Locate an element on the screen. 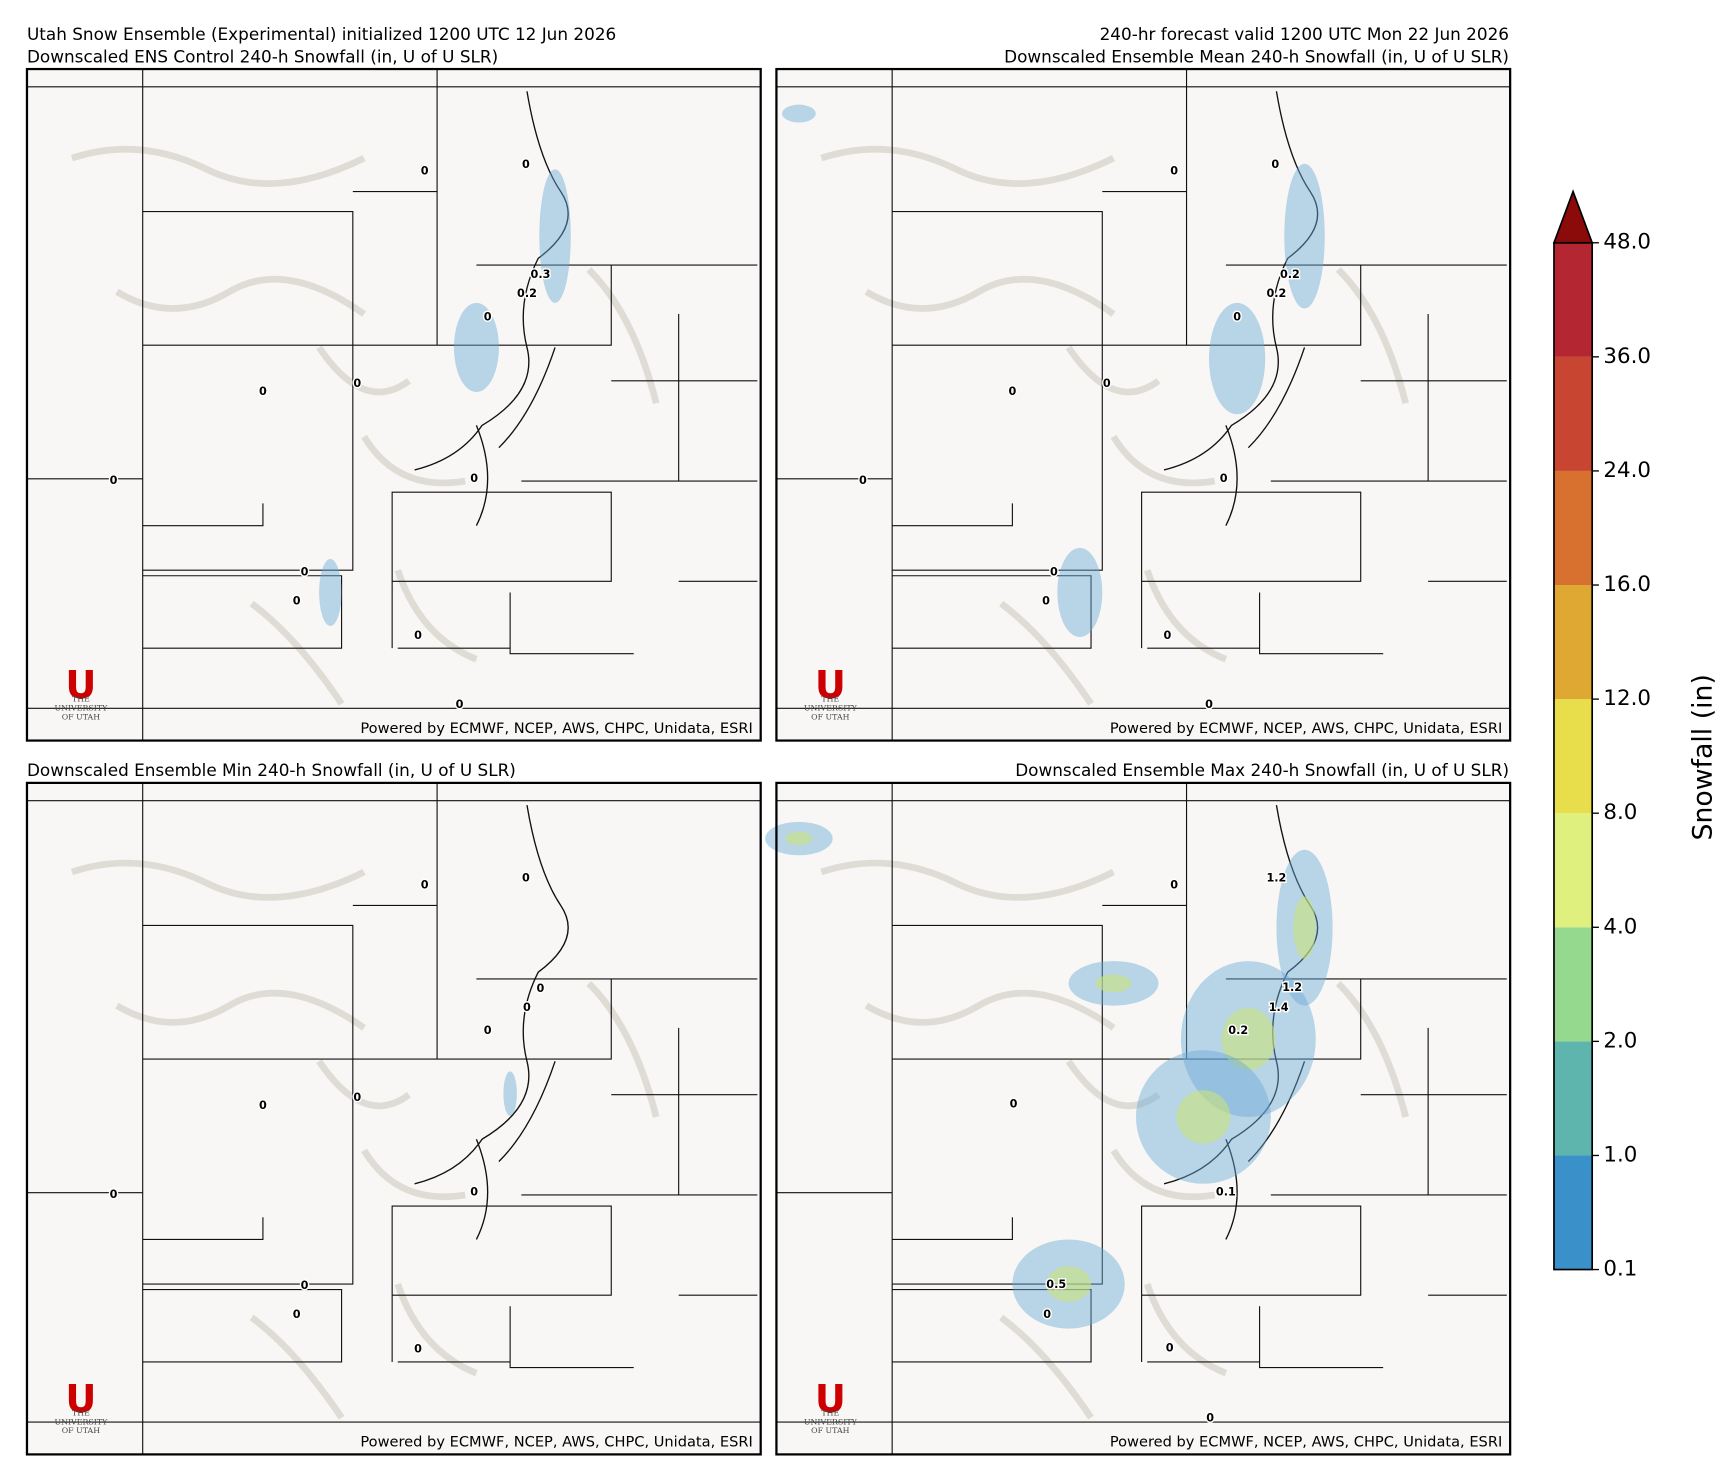 The height and width of the screenshot is (1470, 1736). colorbar-tick-label: 1.0 is located at coordinates (1620, 1155).